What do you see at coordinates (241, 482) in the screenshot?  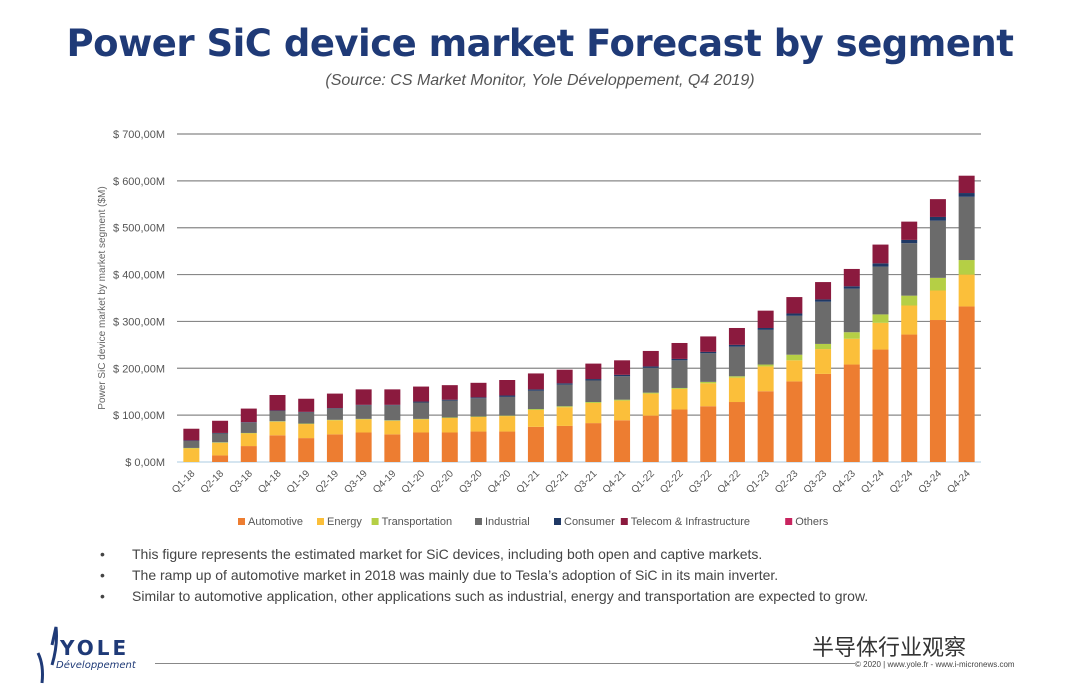 I see `x-tick-label: Q3-18` at bounding box center [241, 482].